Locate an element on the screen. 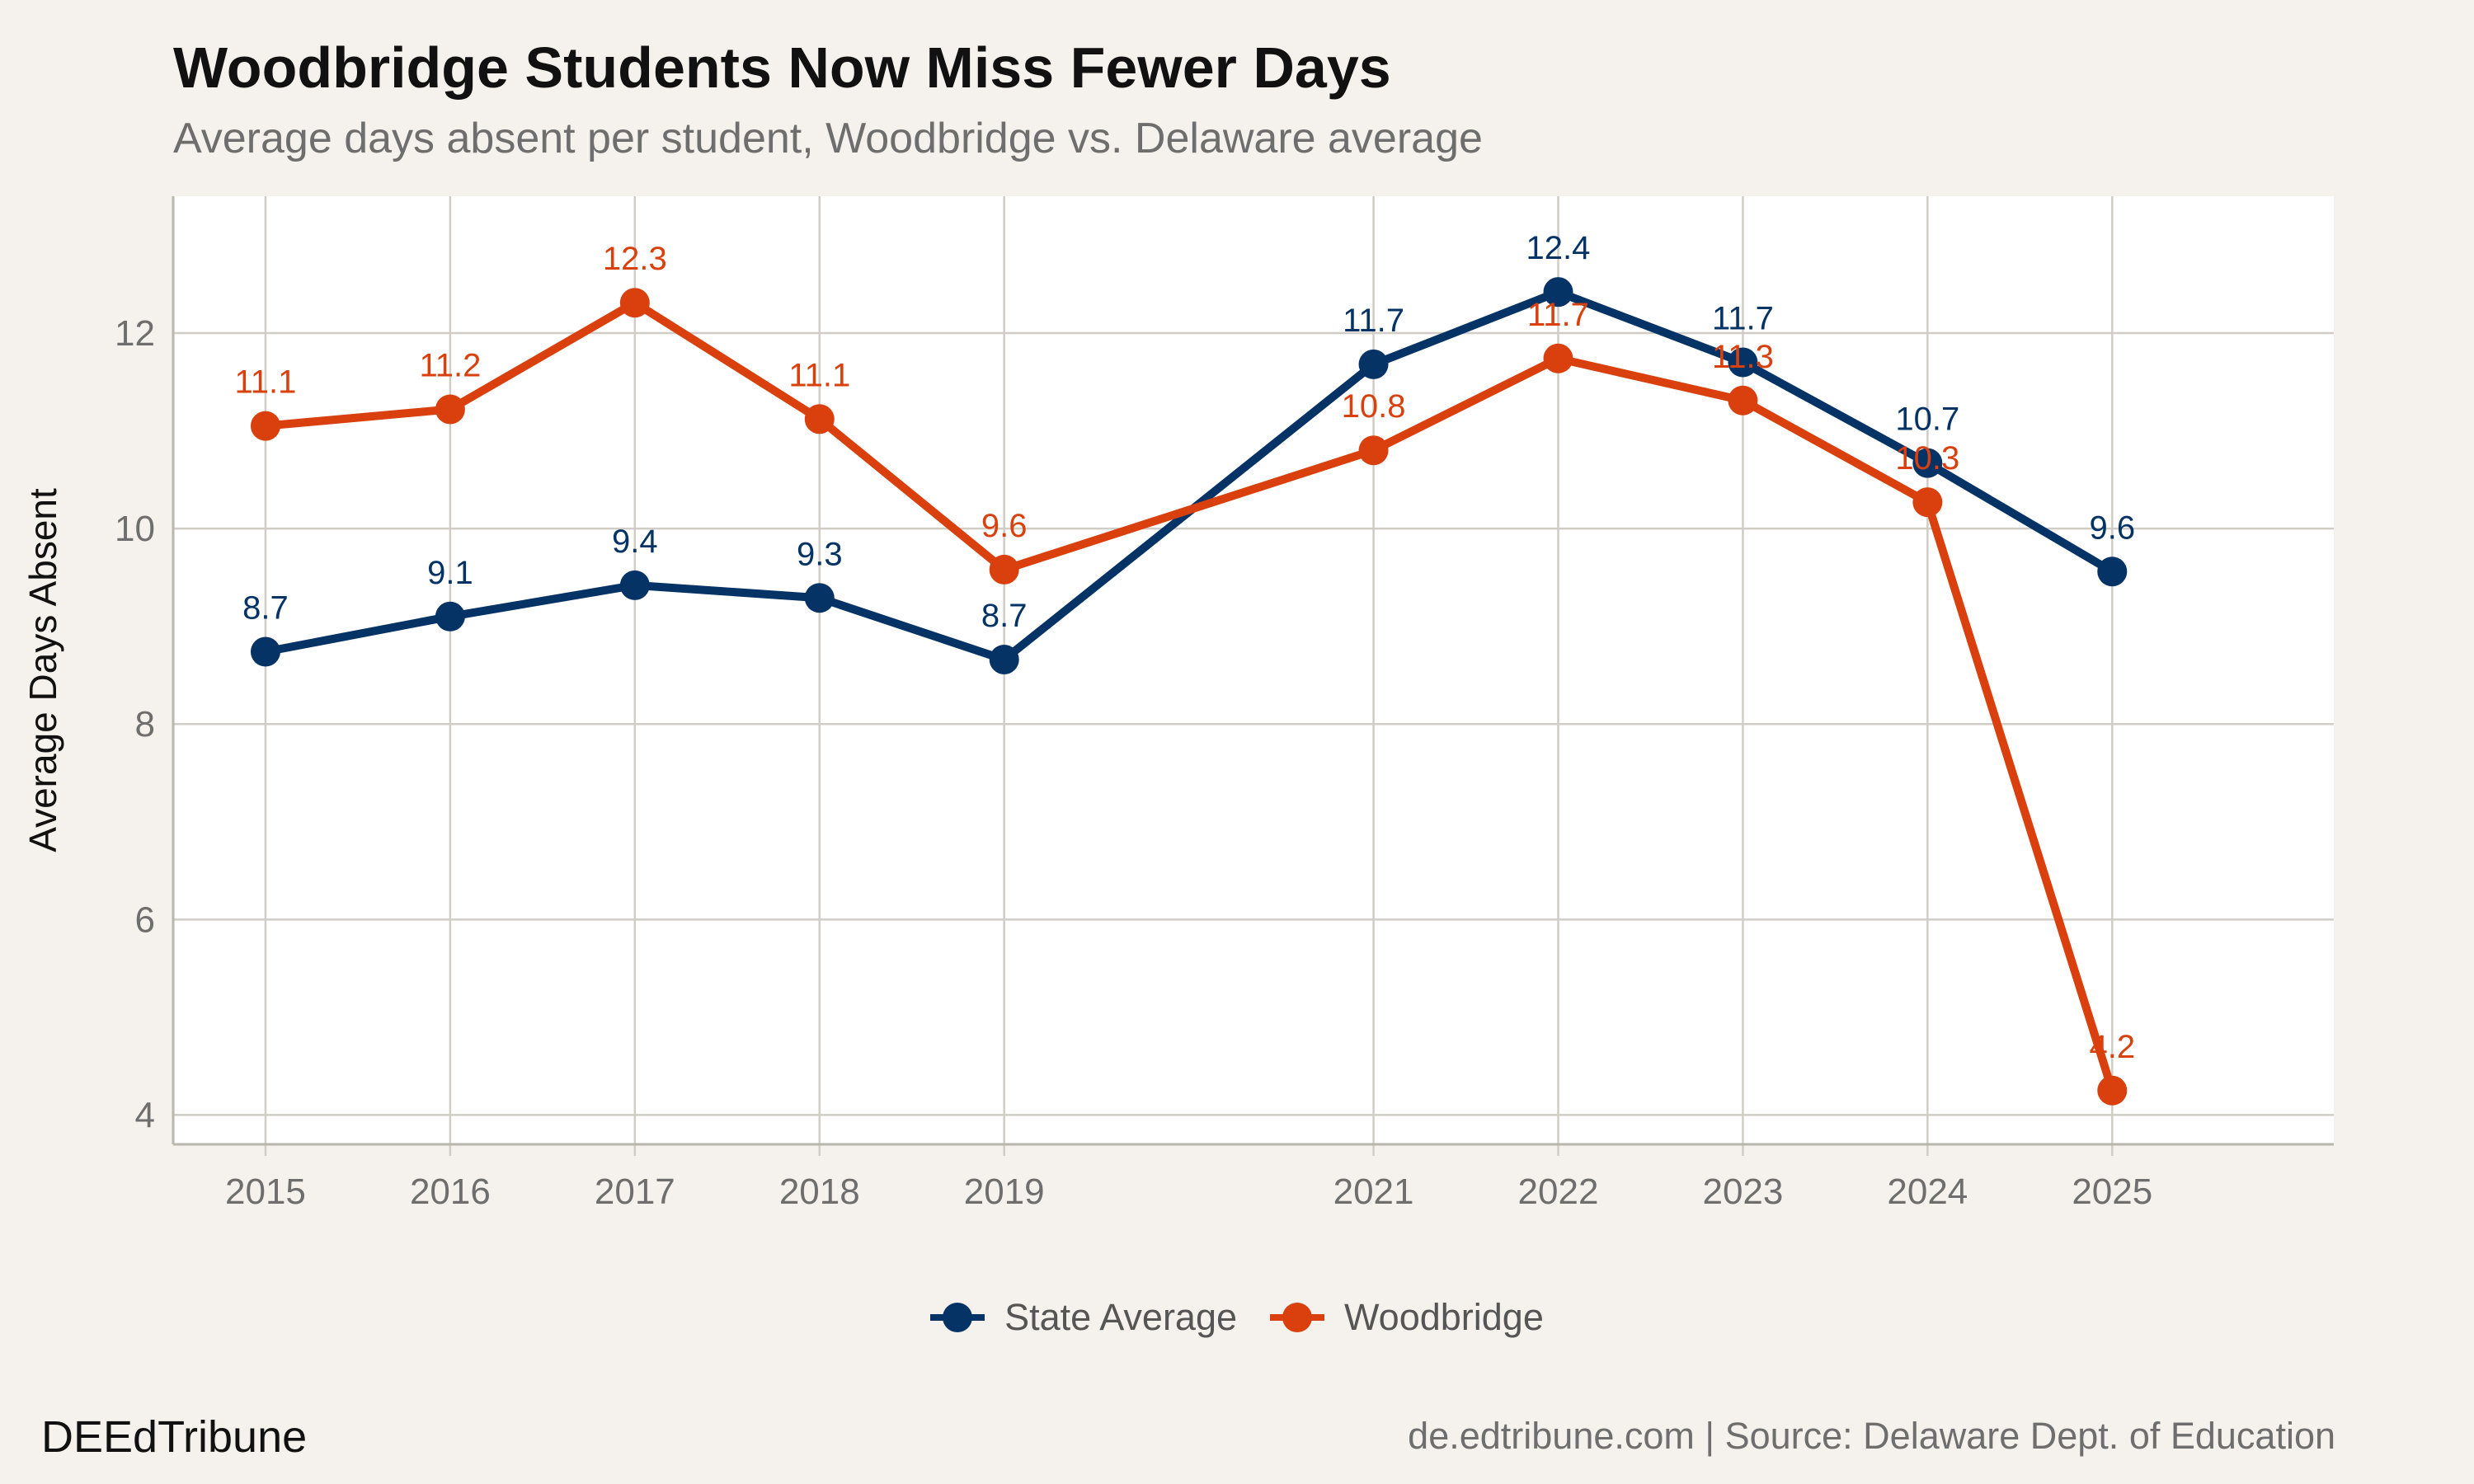  x-tick-label: 2019 is located at coordinates (1004, 1192).